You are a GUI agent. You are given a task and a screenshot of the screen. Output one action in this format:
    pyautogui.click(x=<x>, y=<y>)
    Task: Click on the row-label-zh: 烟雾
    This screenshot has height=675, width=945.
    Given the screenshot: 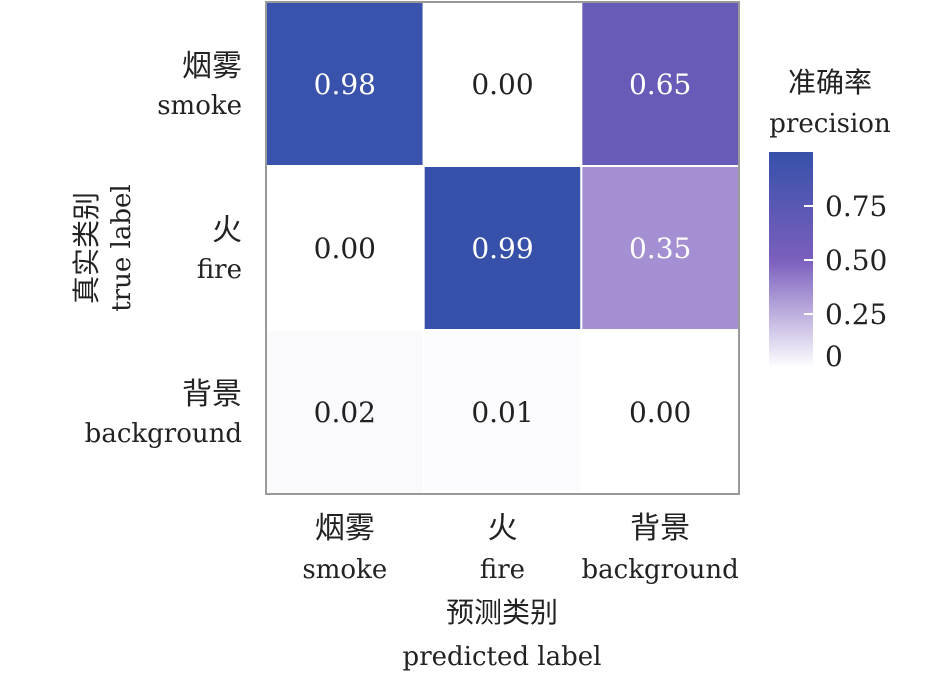 What is the action you would take?
    pyautogui.click(x=212, y=66)
    